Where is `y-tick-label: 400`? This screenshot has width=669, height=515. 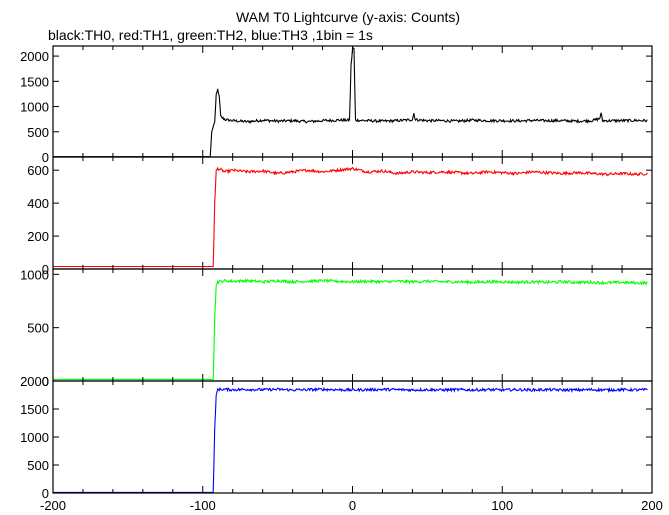 y-tick-label: 400 is located at coordinates (38, 203).